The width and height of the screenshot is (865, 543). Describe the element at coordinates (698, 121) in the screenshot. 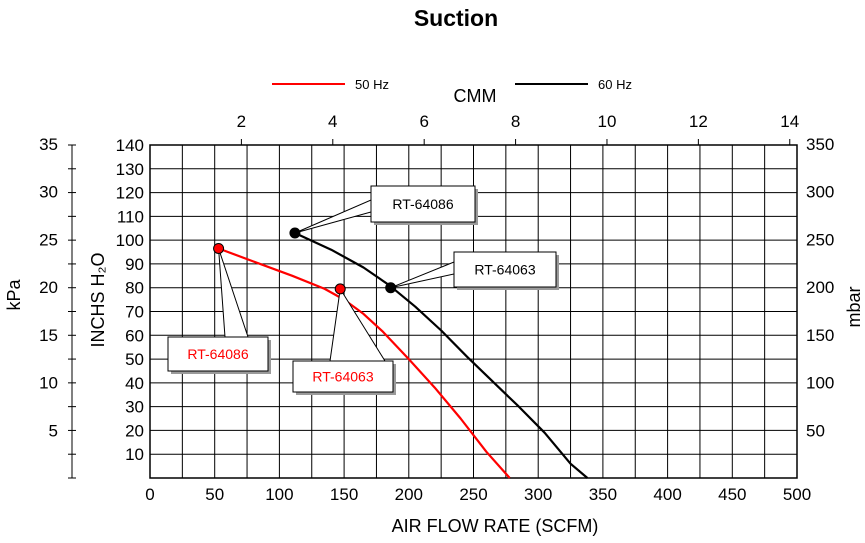

I see `x2-tick-label: 12` at that location.